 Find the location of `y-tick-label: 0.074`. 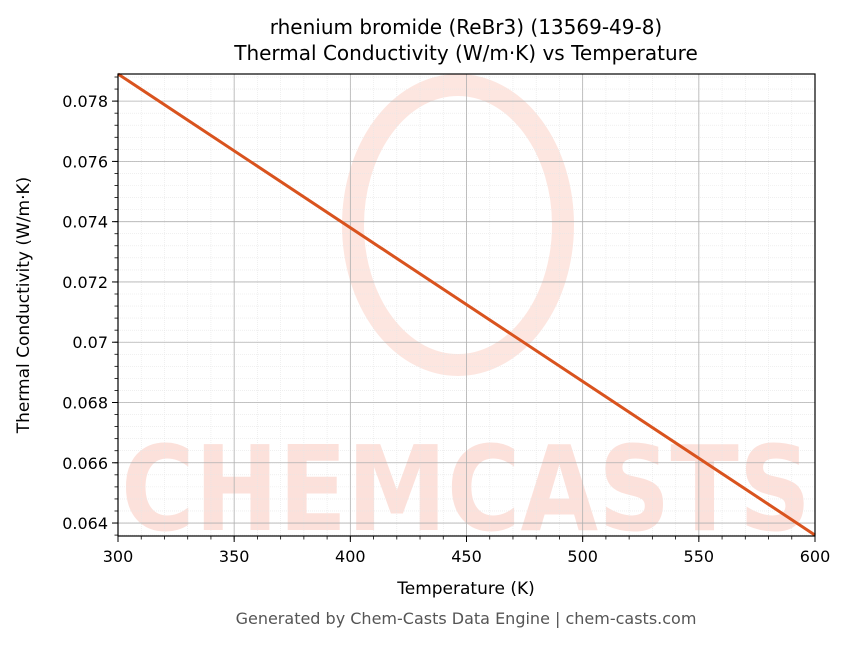

y-tick-label: 0.074 is located at coordinates (85, 222).